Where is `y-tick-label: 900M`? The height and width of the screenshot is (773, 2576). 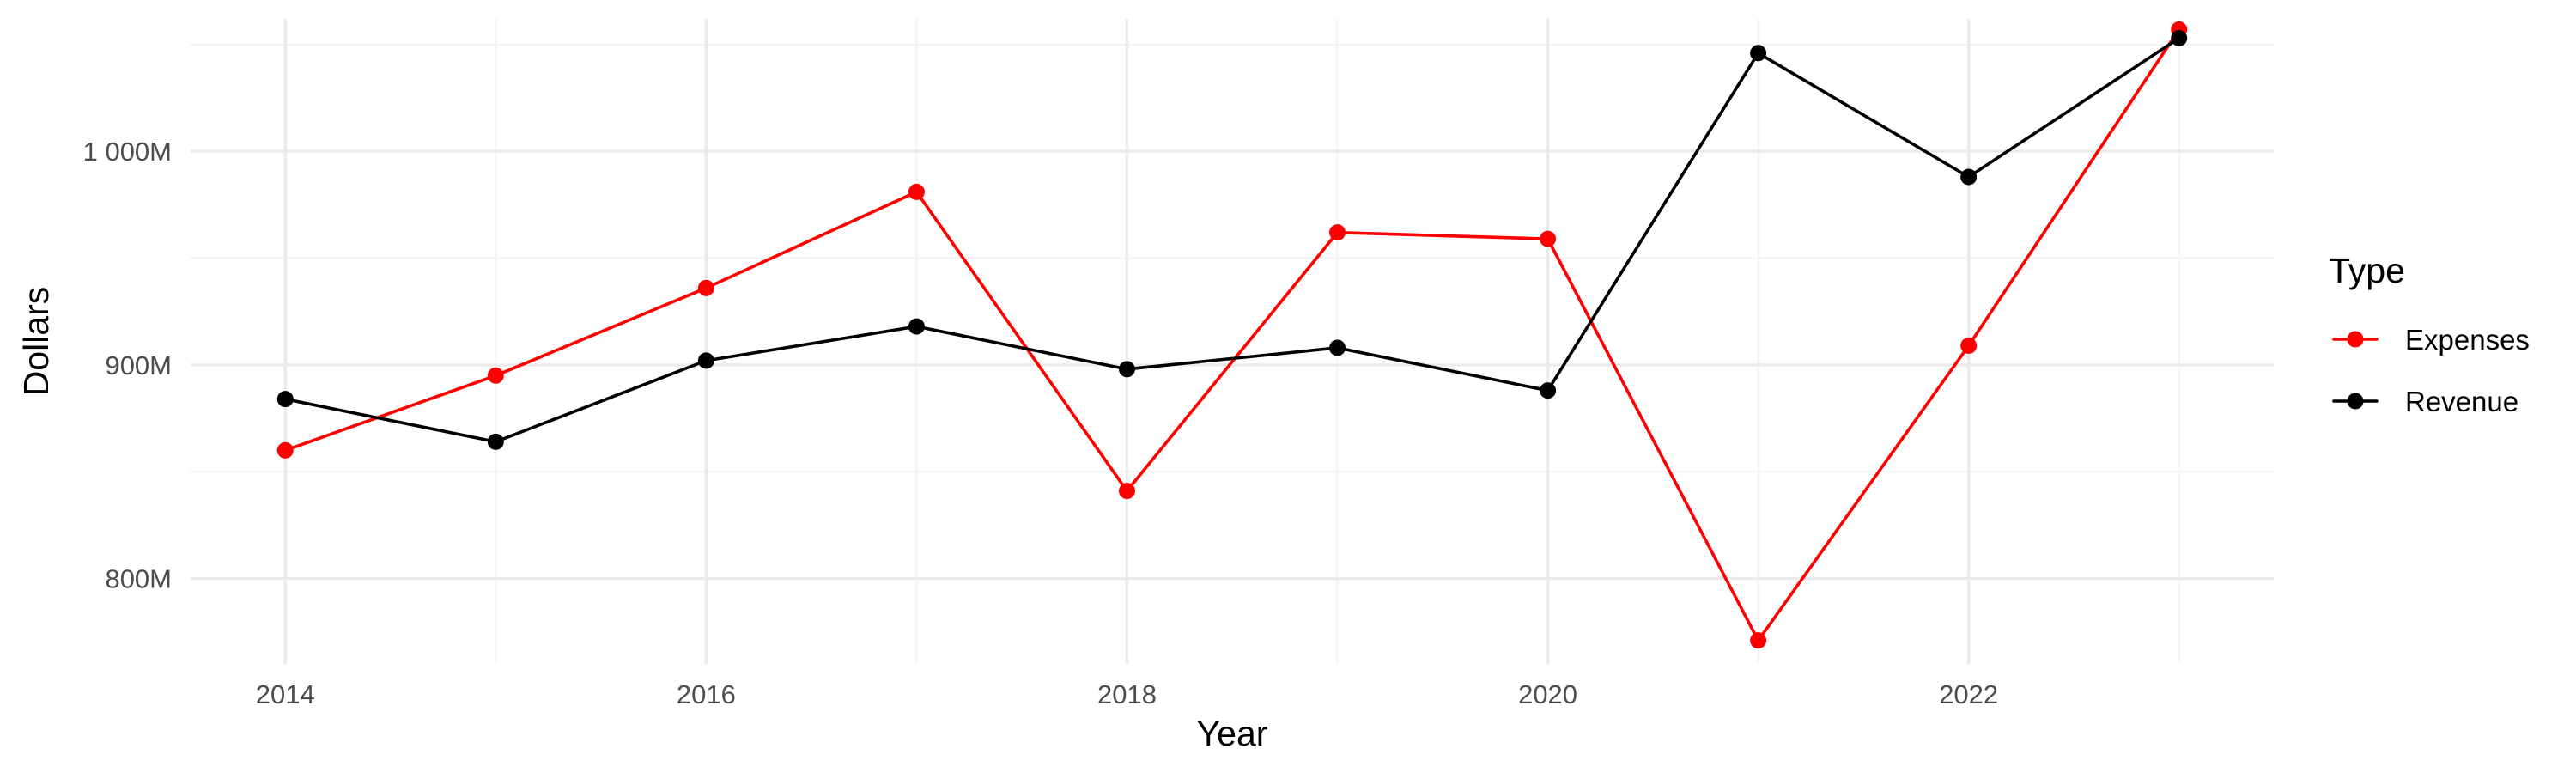
y-tick-label: 900M is located at coordinates (138, 365).